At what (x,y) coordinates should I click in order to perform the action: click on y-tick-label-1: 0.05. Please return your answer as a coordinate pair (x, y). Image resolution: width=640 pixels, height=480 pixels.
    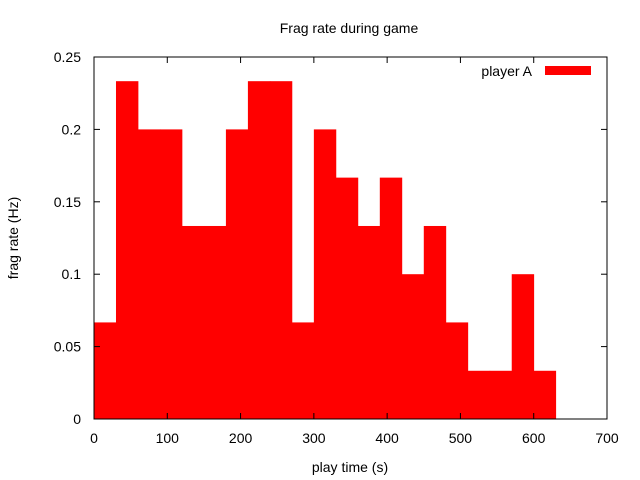
    Looking at the image, I should click on (67, 347).